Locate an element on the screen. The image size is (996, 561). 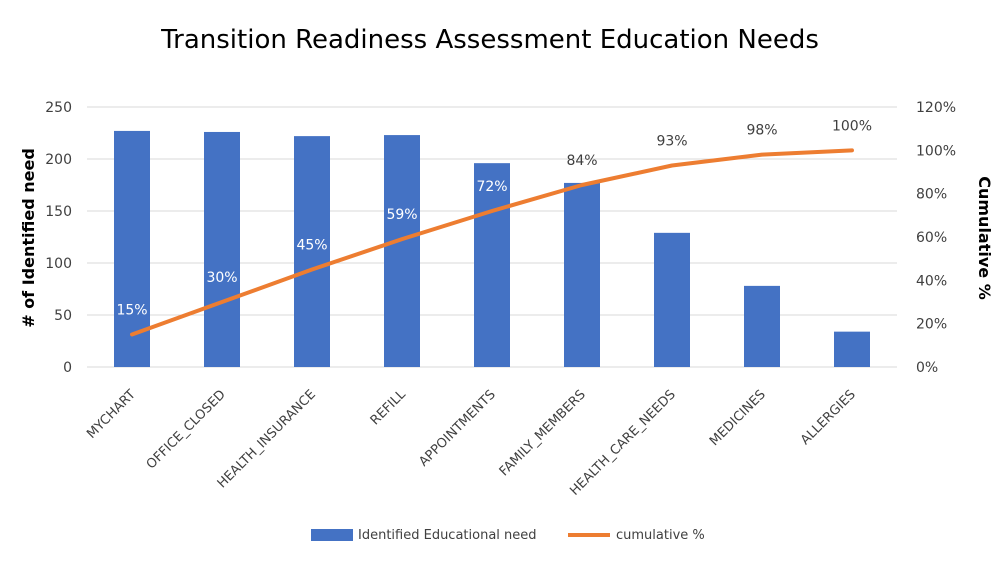
y-tick-label: 250 is located at coordinates (58, 108).